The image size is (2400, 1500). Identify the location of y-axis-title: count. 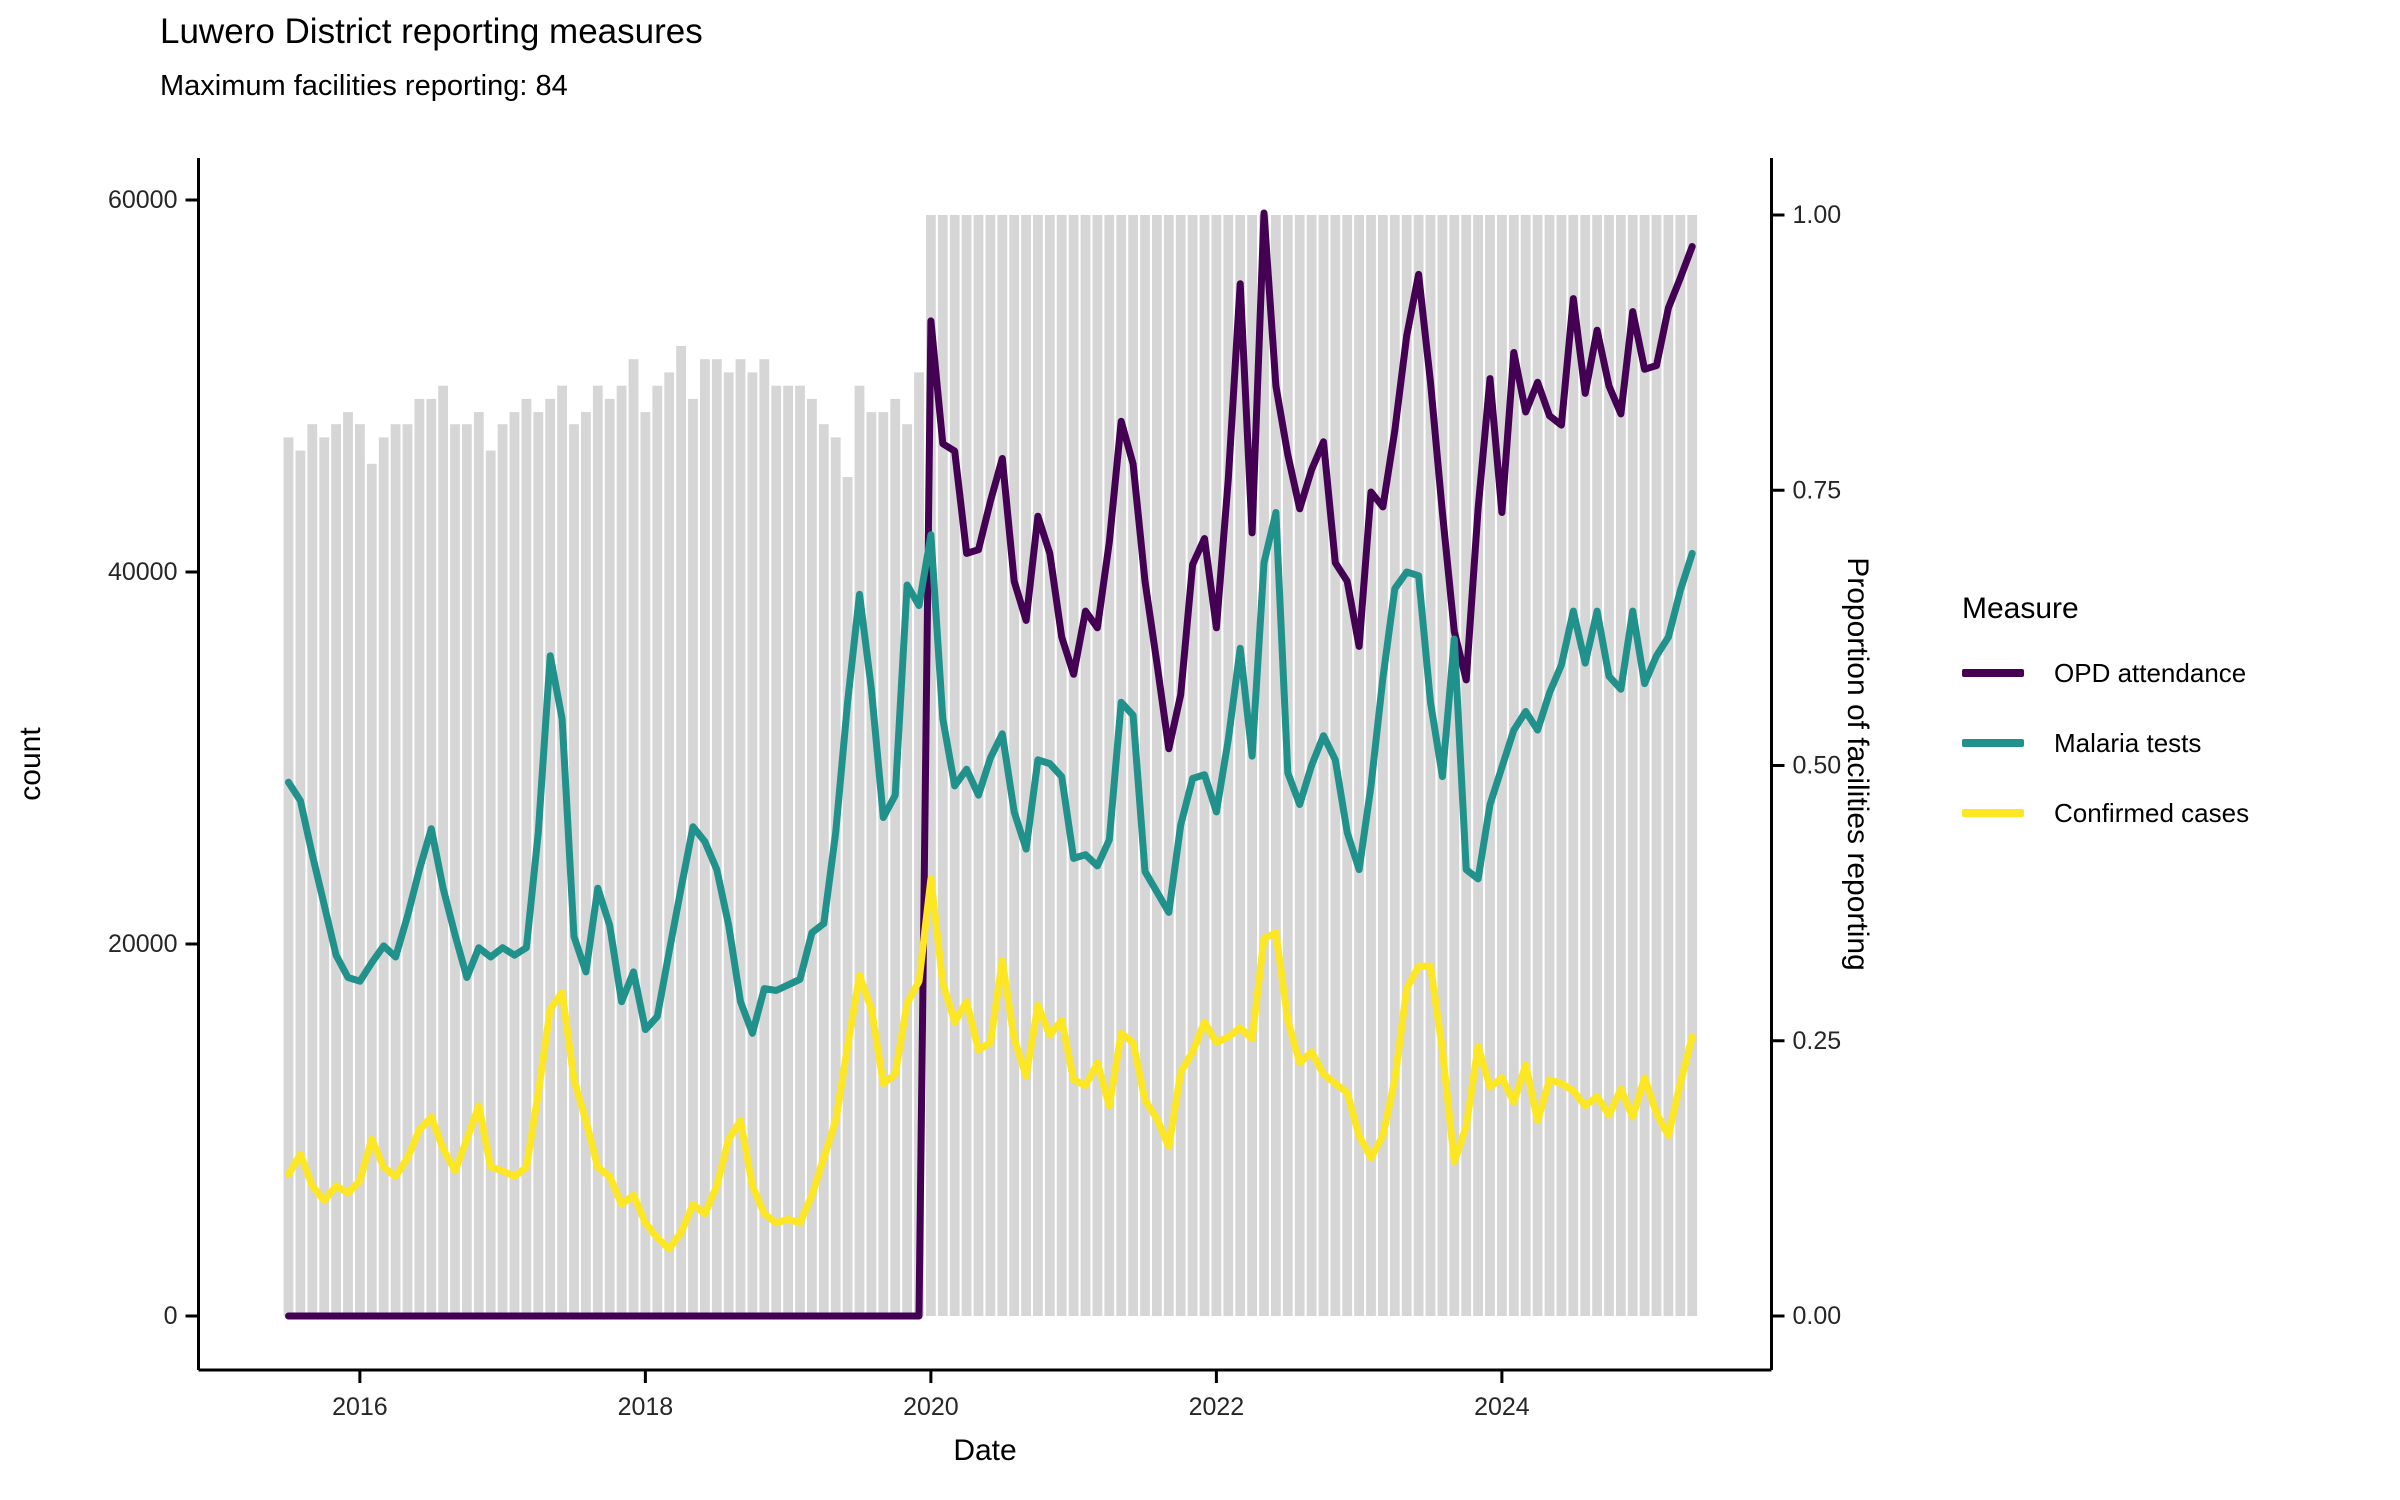
(30, 764).